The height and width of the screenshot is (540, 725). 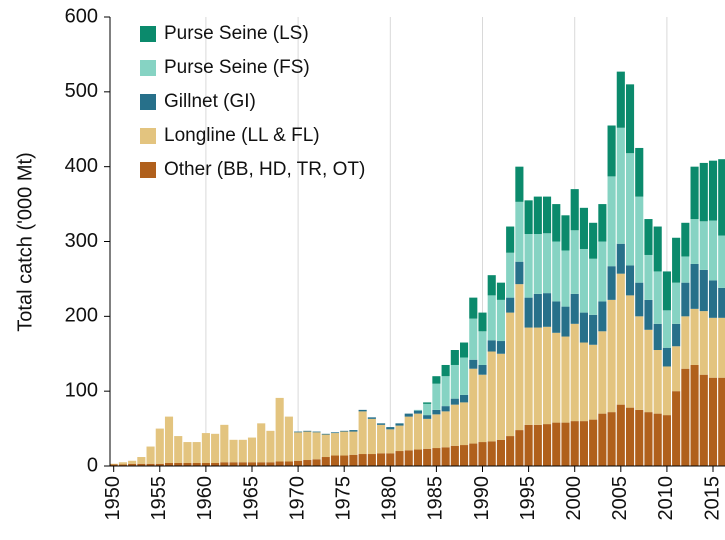 I want to click on y-tick-label: 0, so click(x=92, y=465).